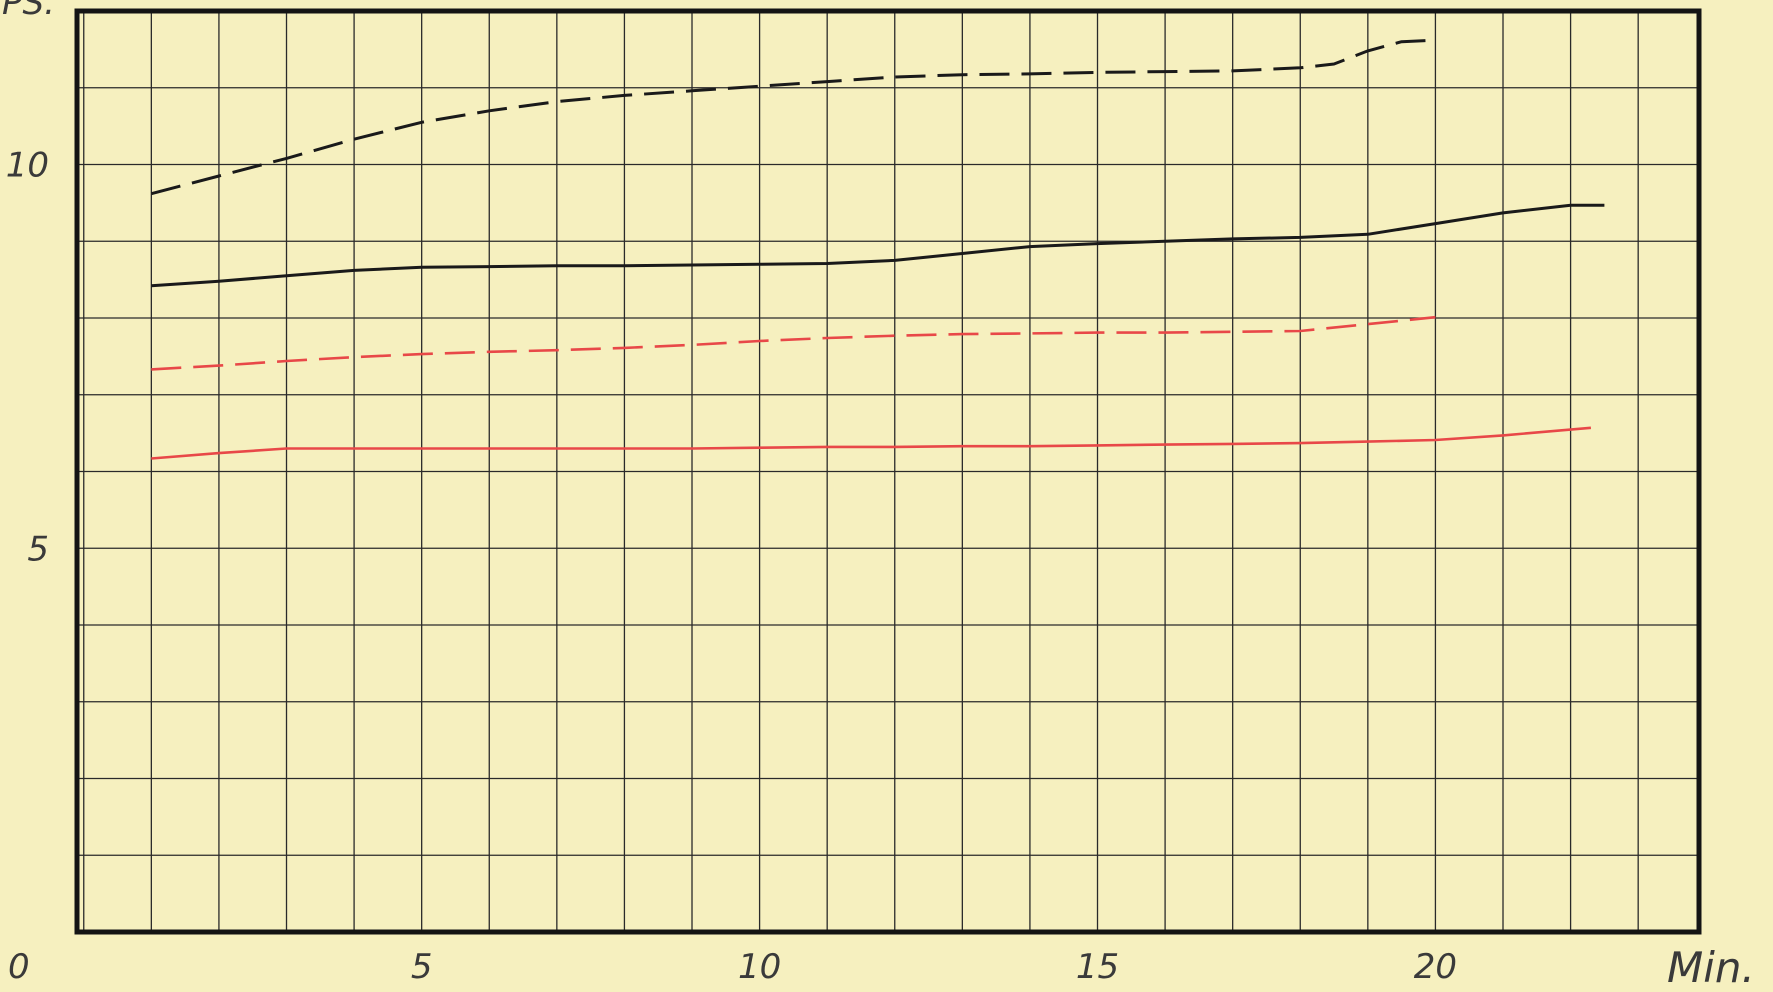 This screenshot has height=992, width=1773. I want to click on x-tick-label: 10, so click(759, 967).